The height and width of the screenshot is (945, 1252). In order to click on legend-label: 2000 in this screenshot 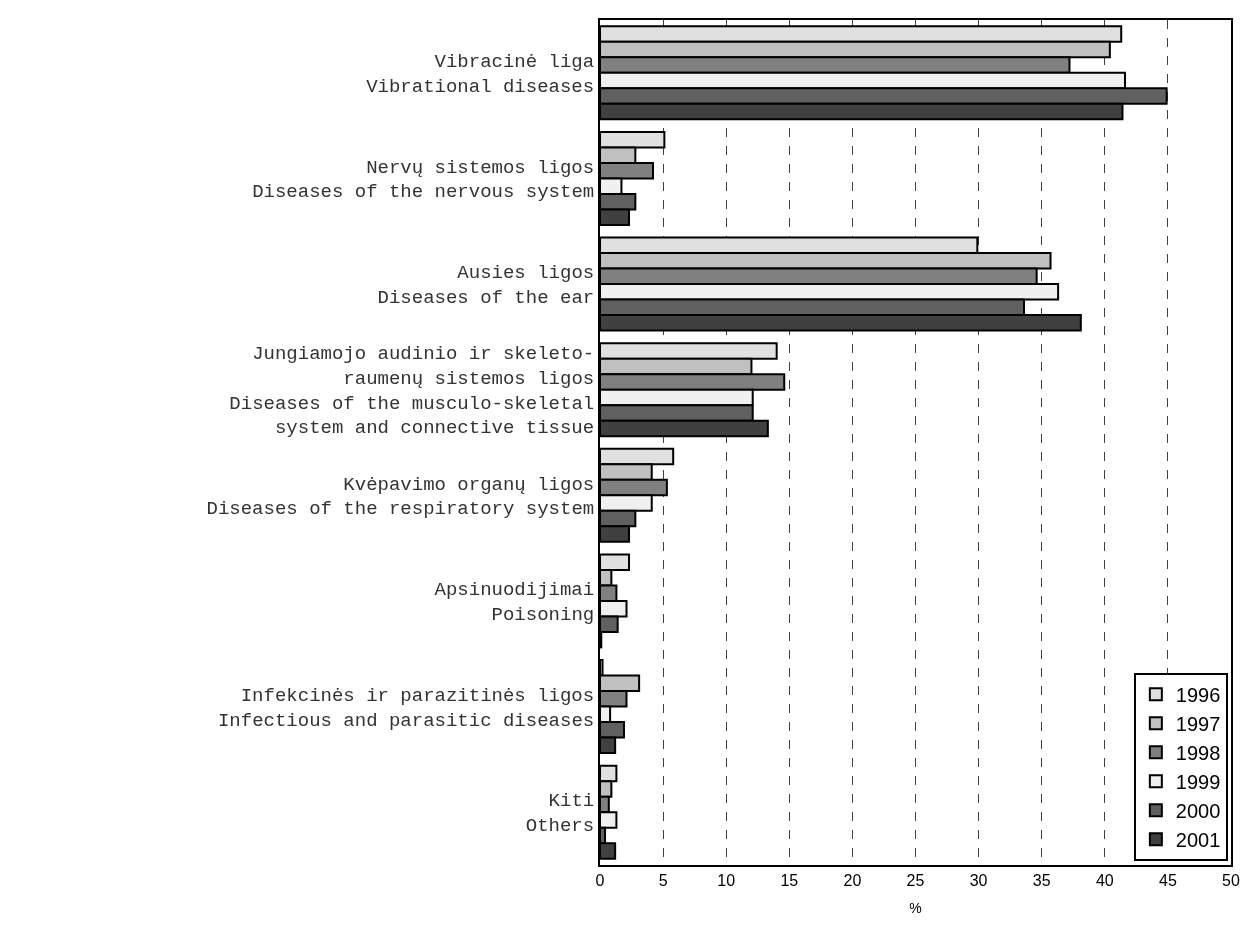, I will do `click(1198, 811)`.